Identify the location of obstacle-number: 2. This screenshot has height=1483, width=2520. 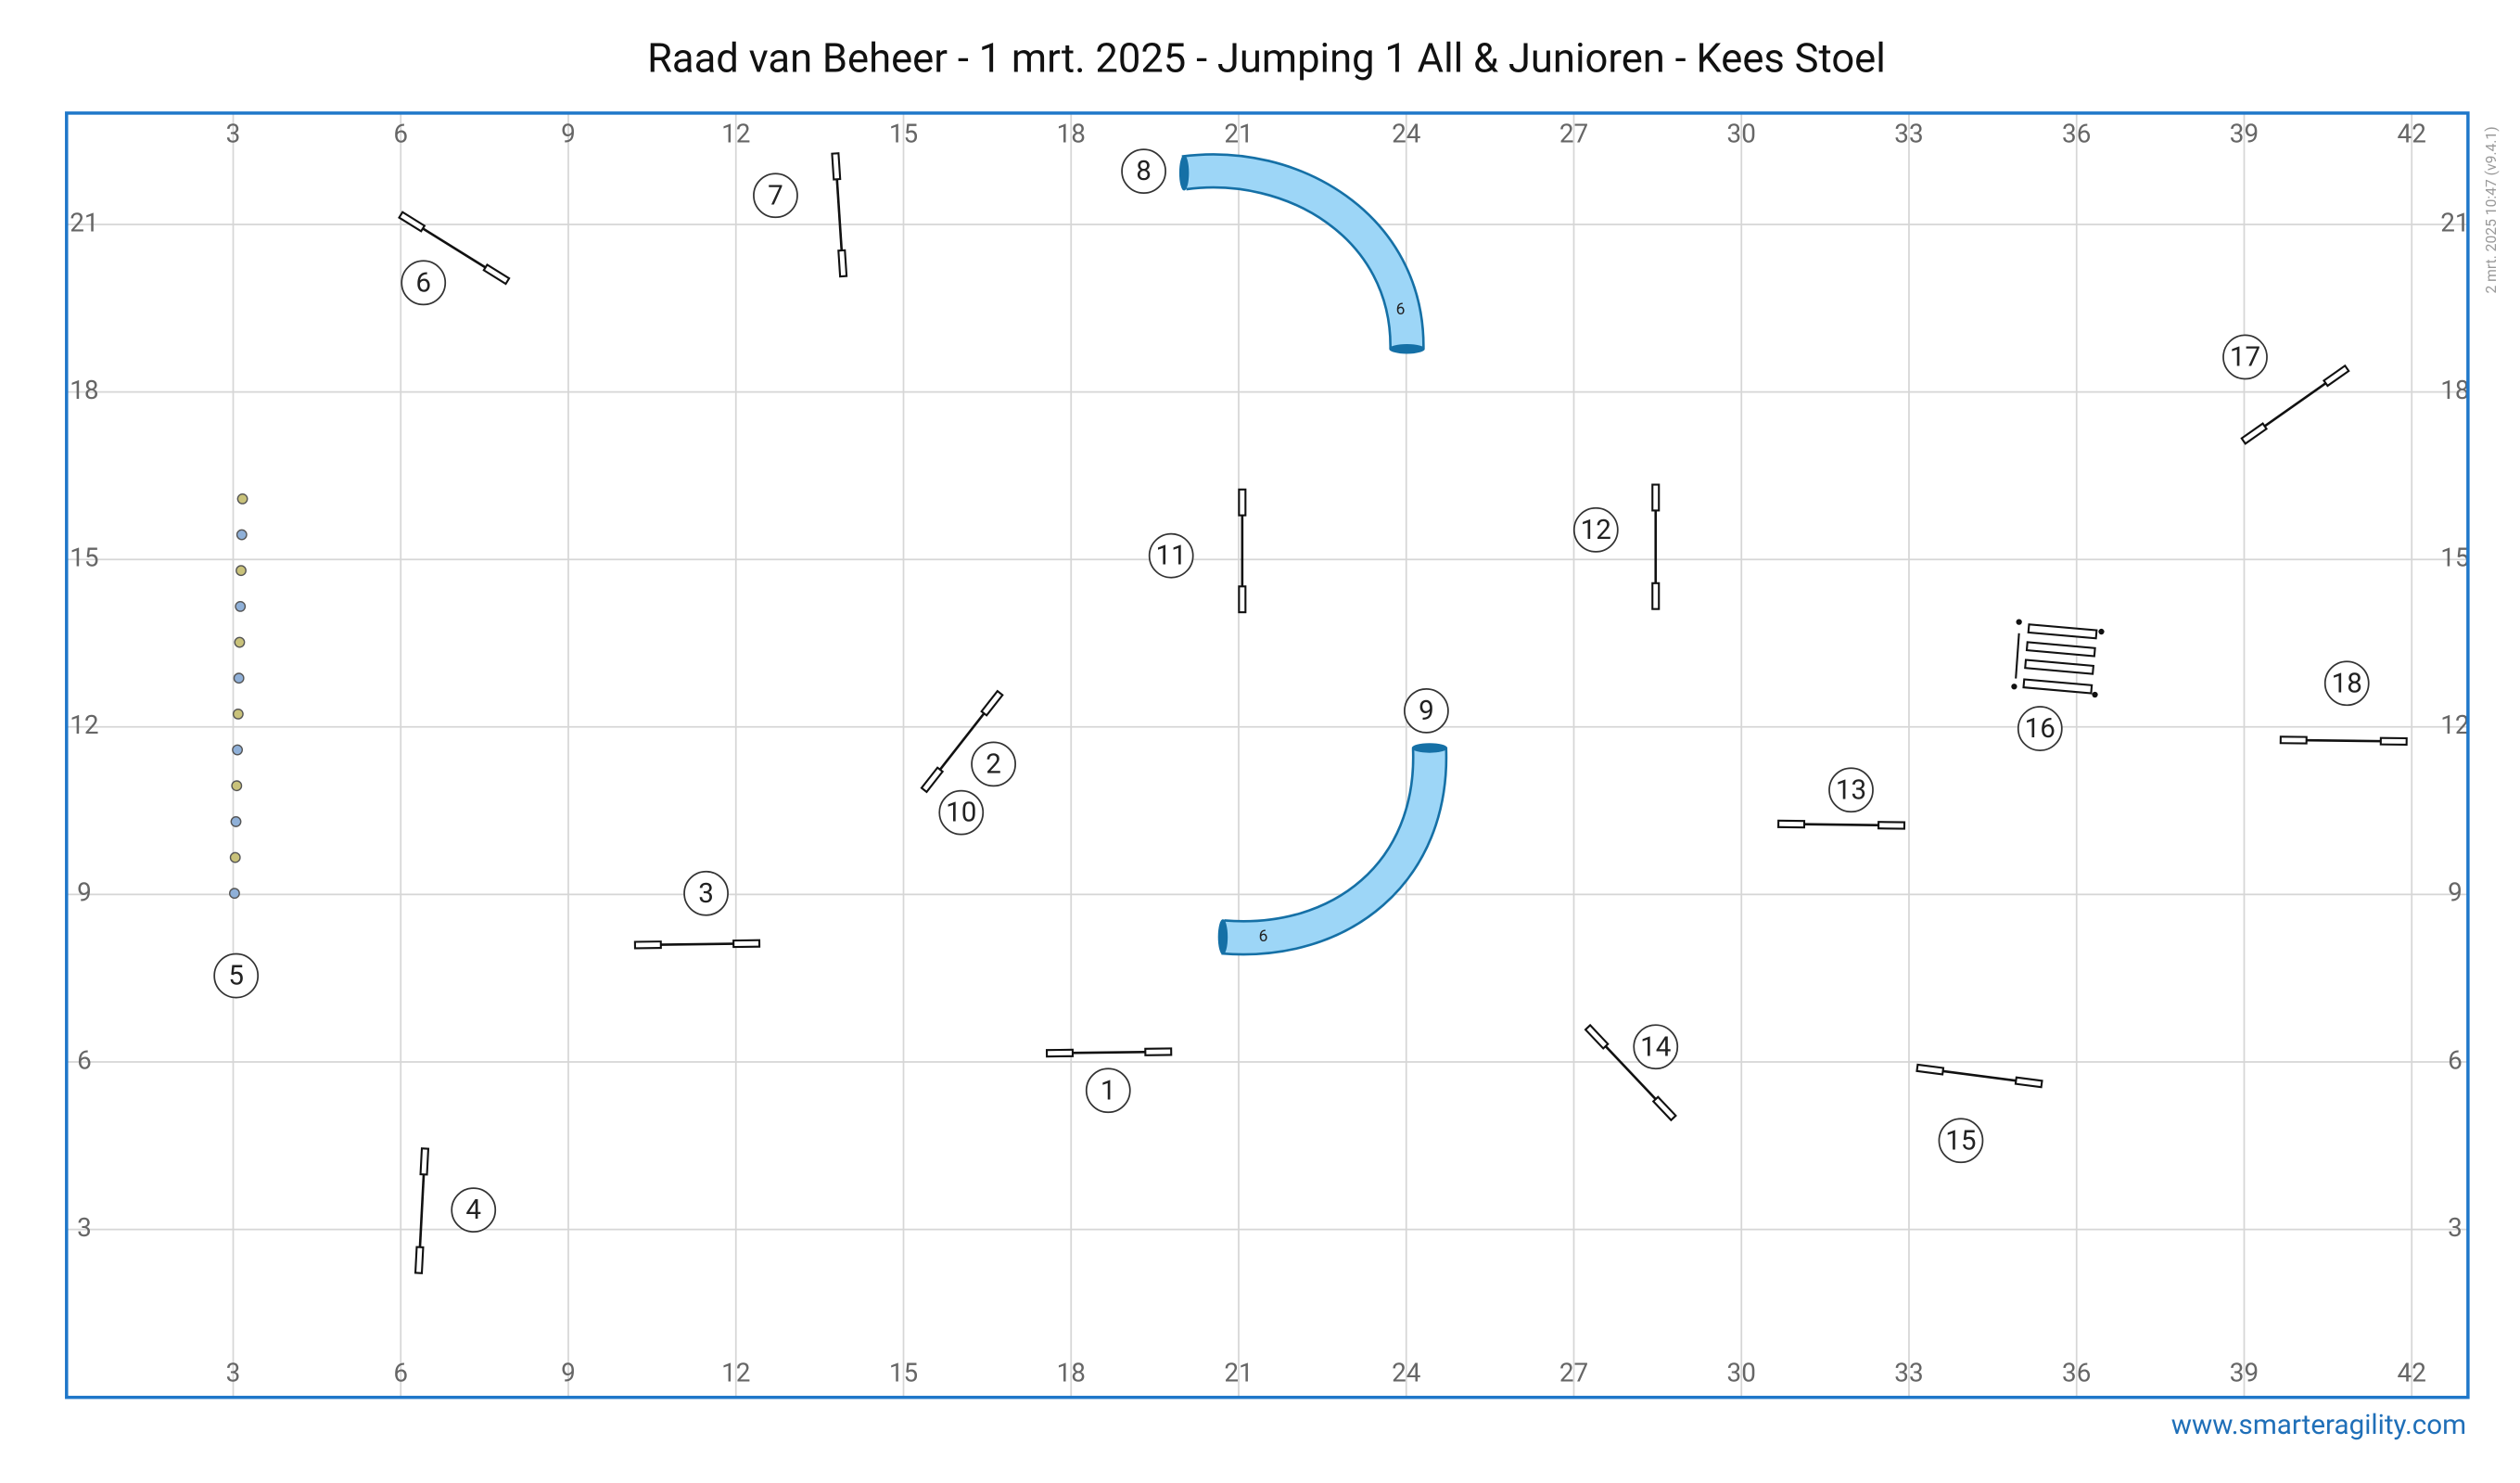
(993, 764).